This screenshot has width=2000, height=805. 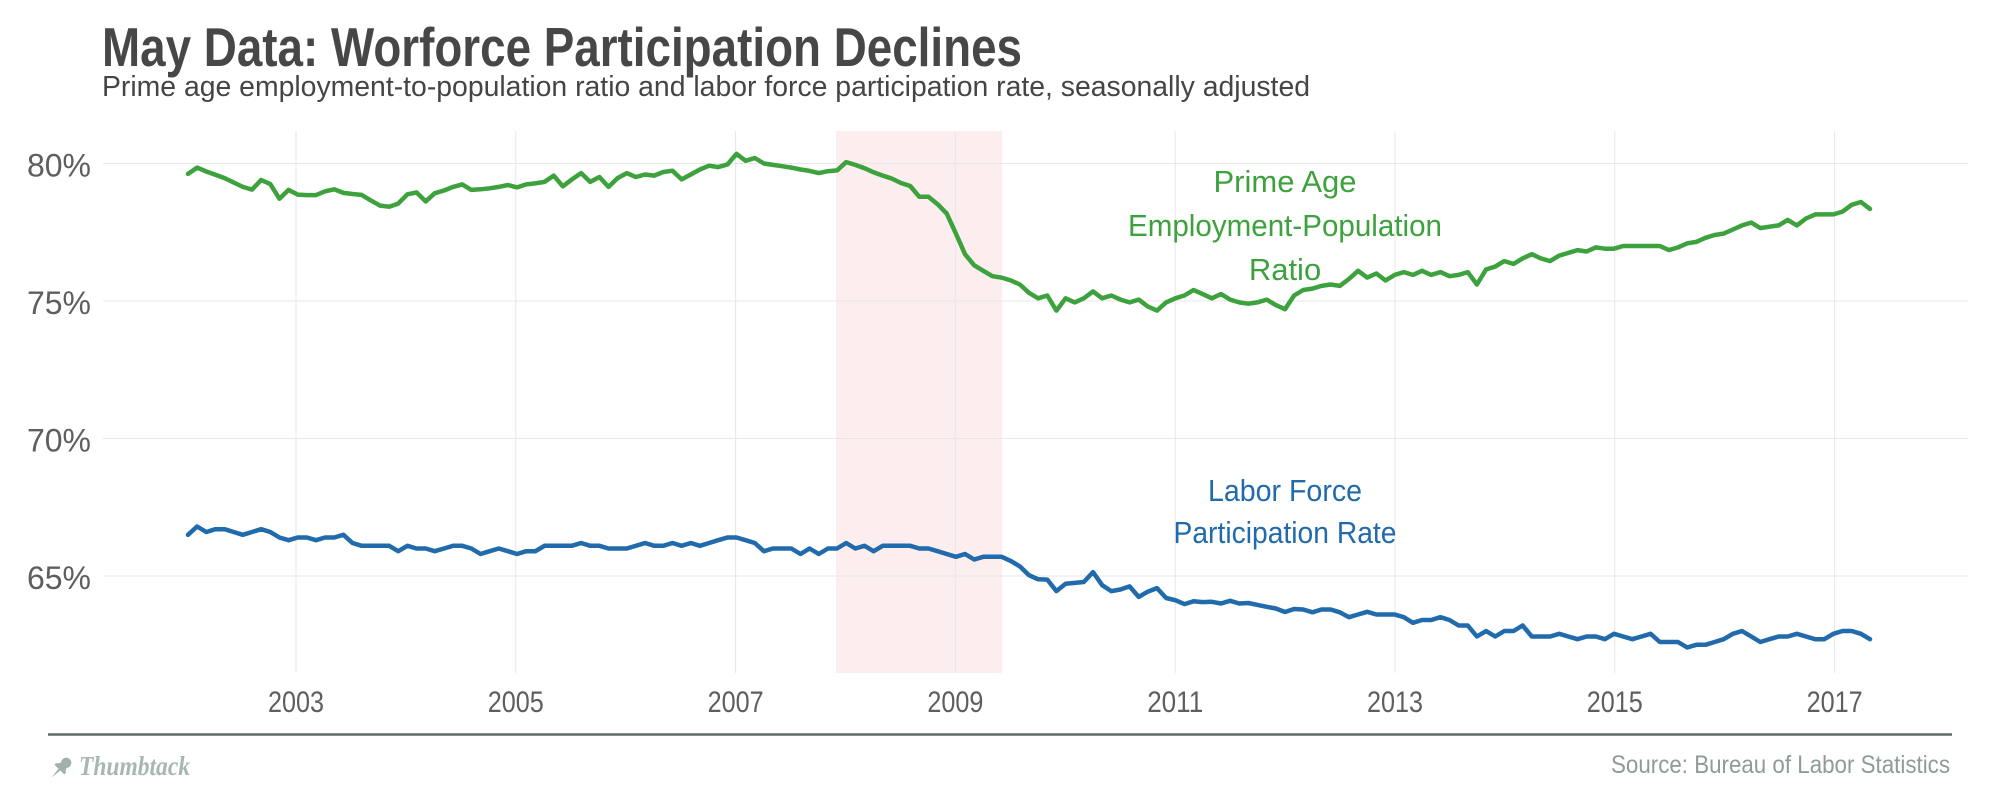 What do you see at coordinates (1780, 765) in the screenshot?
I see `svg-text:Source: Bureau of Labor Statis: Source: Bureau of Labor Statistics` at bounding box center [1780, 765].